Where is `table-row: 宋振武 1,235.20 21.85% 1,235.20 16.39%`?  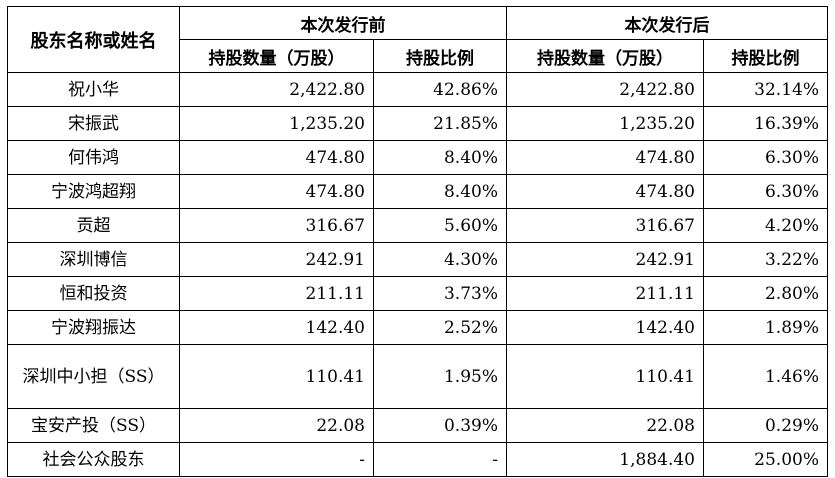
table-row: 宋振武 1,235.20 21.85% 1,235.20 16.39% is located at coordinates (417, 123).